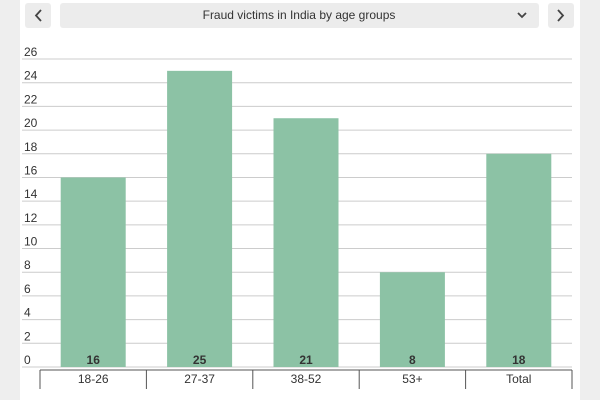 The image size is (600, 400). Describe the element at coordinates (306, 379) in the screenshot. I see `x-tick-label: 38-52` at that location.